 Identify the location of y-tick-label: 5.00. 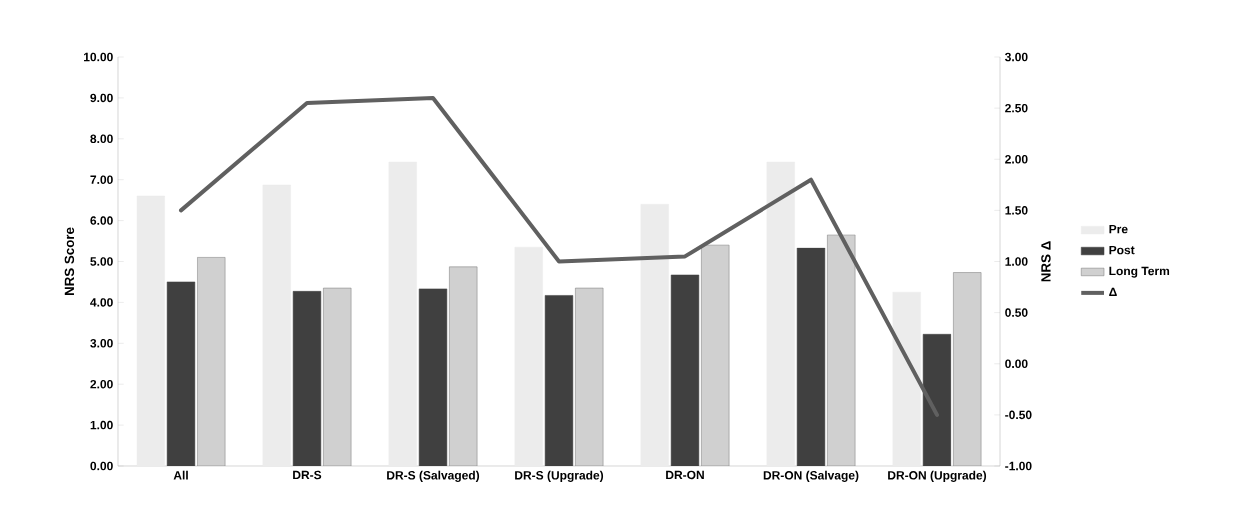
(101, 261).